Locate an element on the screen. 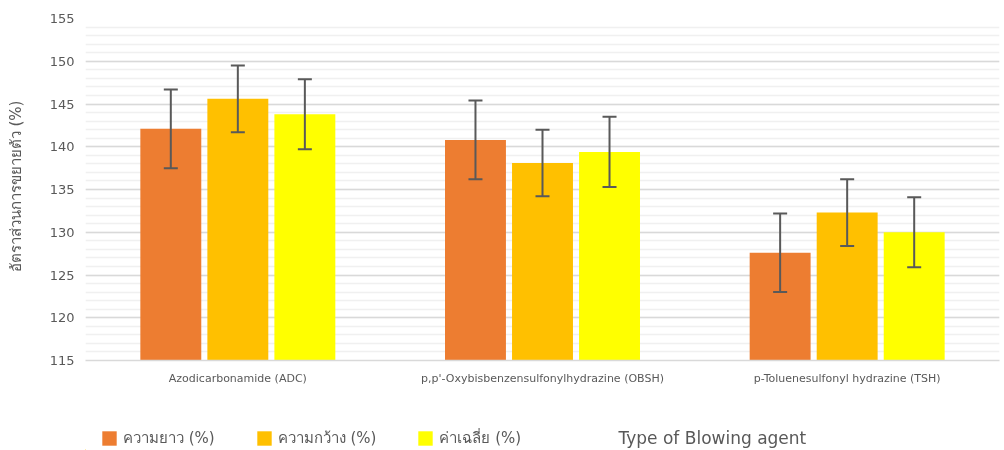 The height and width of the screenshot is (450, 1004). legend-label: ความยาว (%) is located at coordinates (169, 438).